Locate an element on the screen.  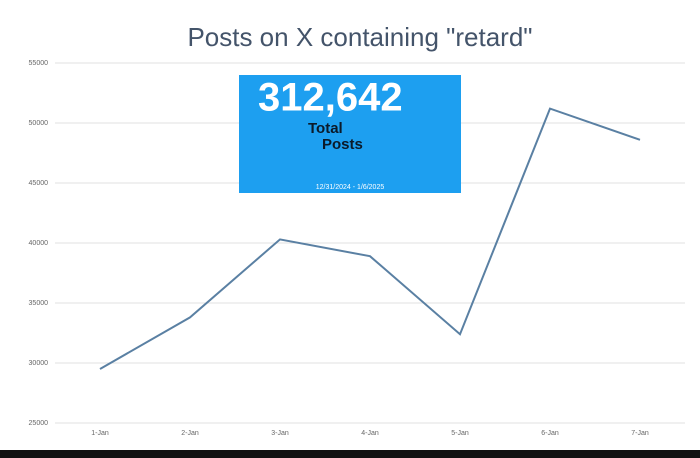
bottom-bar is located at coordinates (350, 454).